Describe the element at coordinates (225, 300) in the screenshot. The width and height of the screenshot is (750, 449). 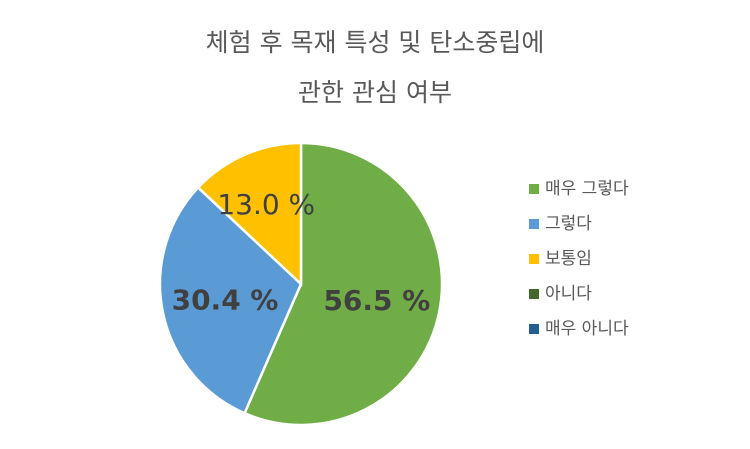
I see `data-label: 30.4 %` at that location.